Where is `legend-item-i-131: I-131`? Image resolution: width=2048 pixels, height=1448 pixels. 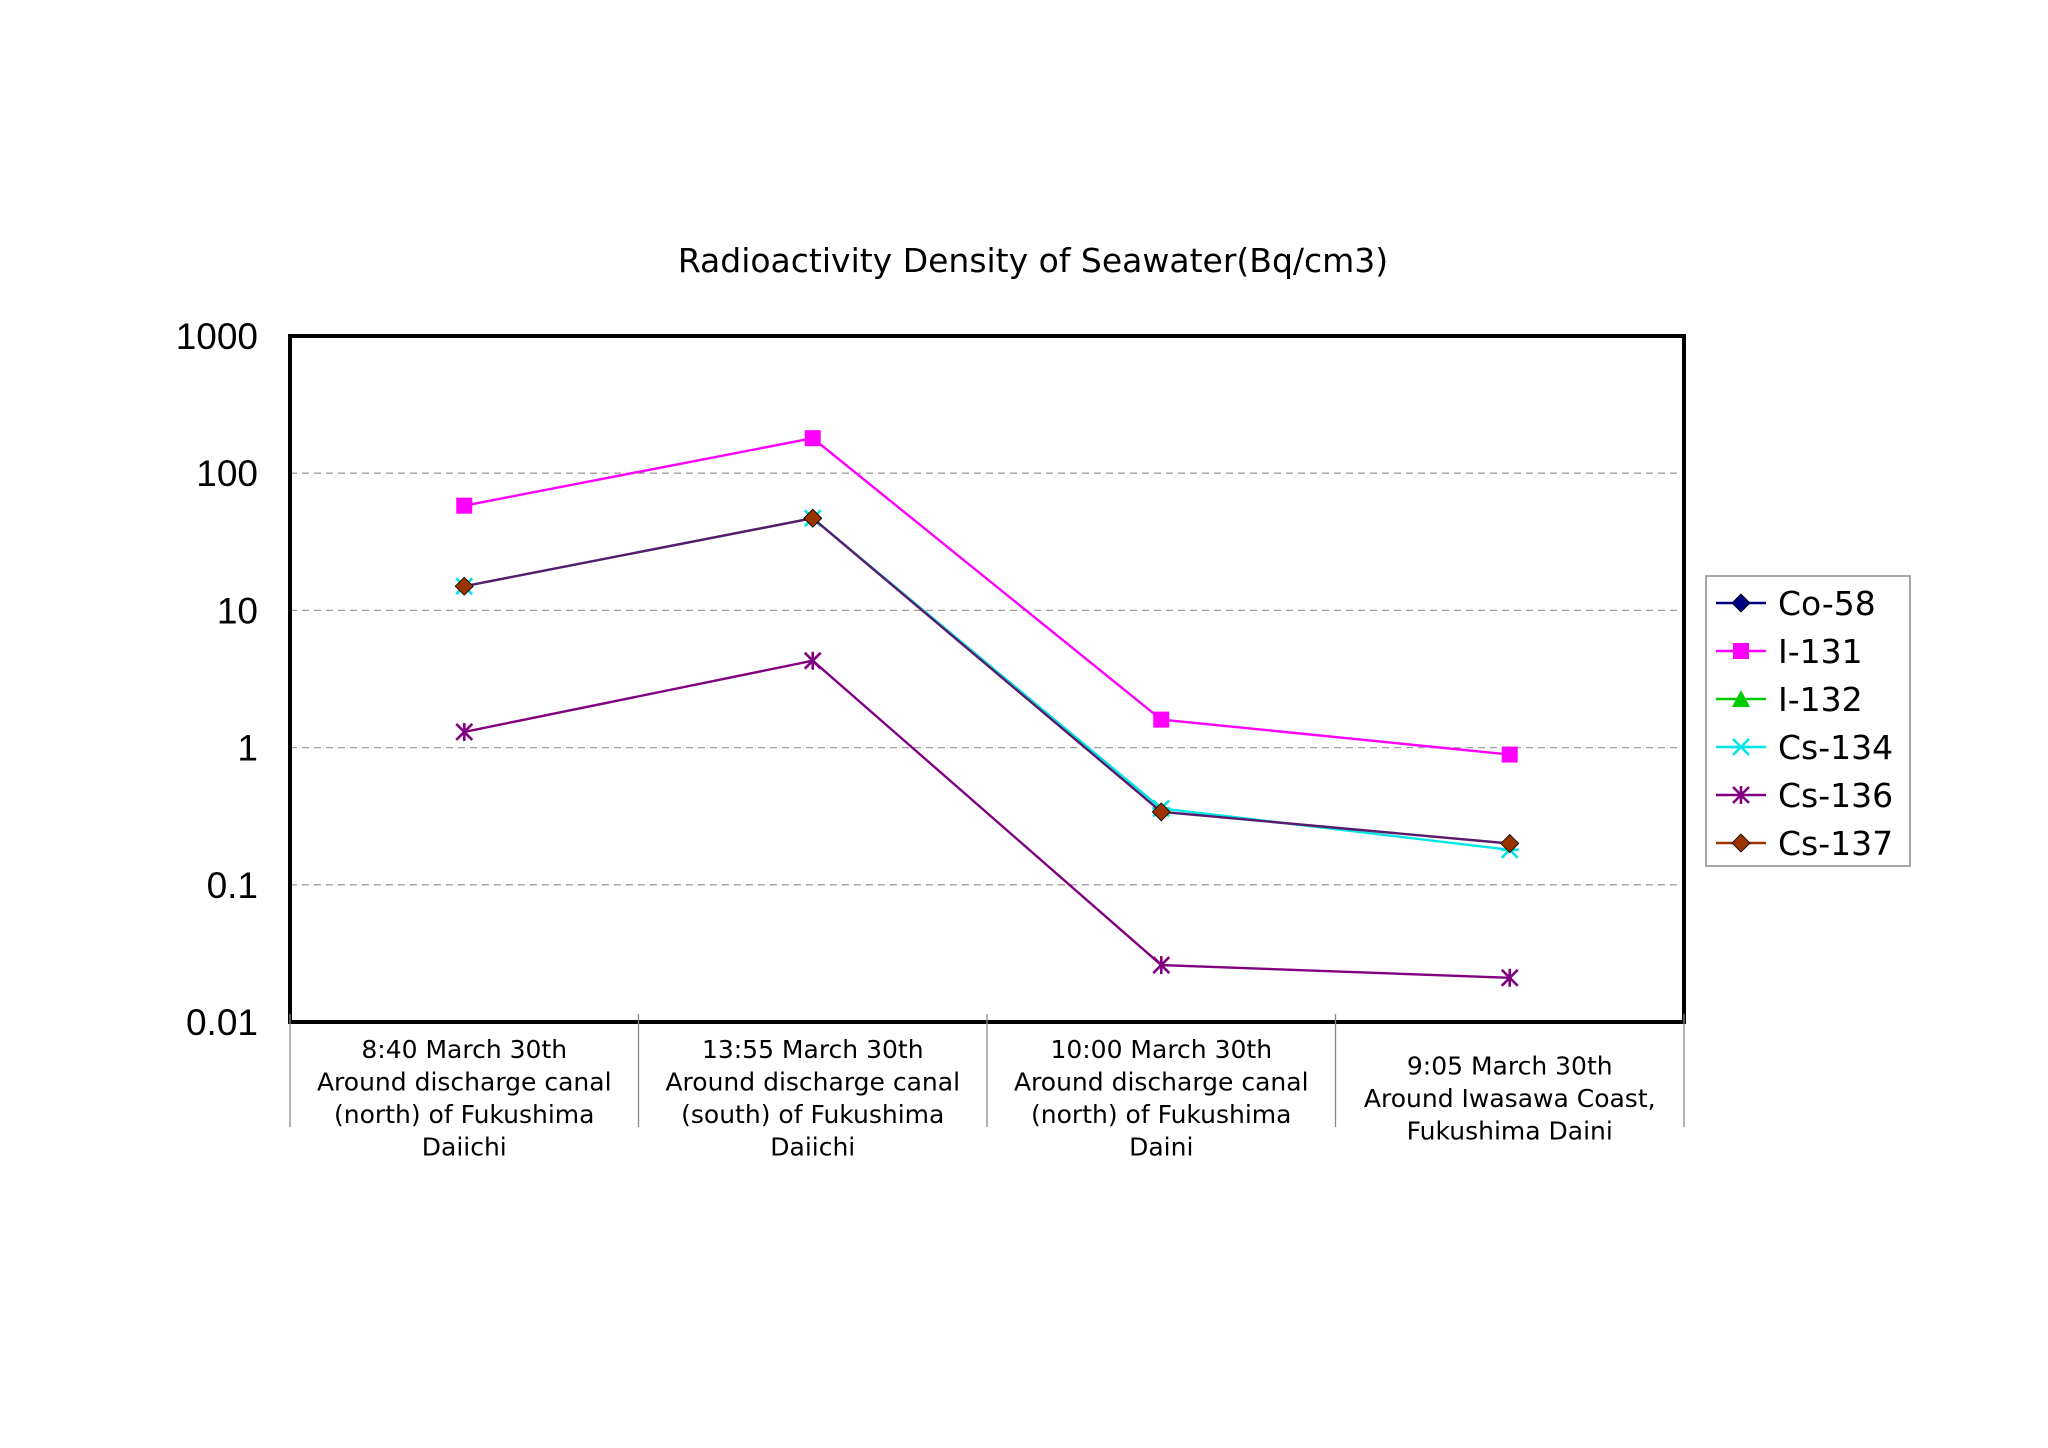
legend-item-i-131: I-131 is located at coordinates (1789, 651).